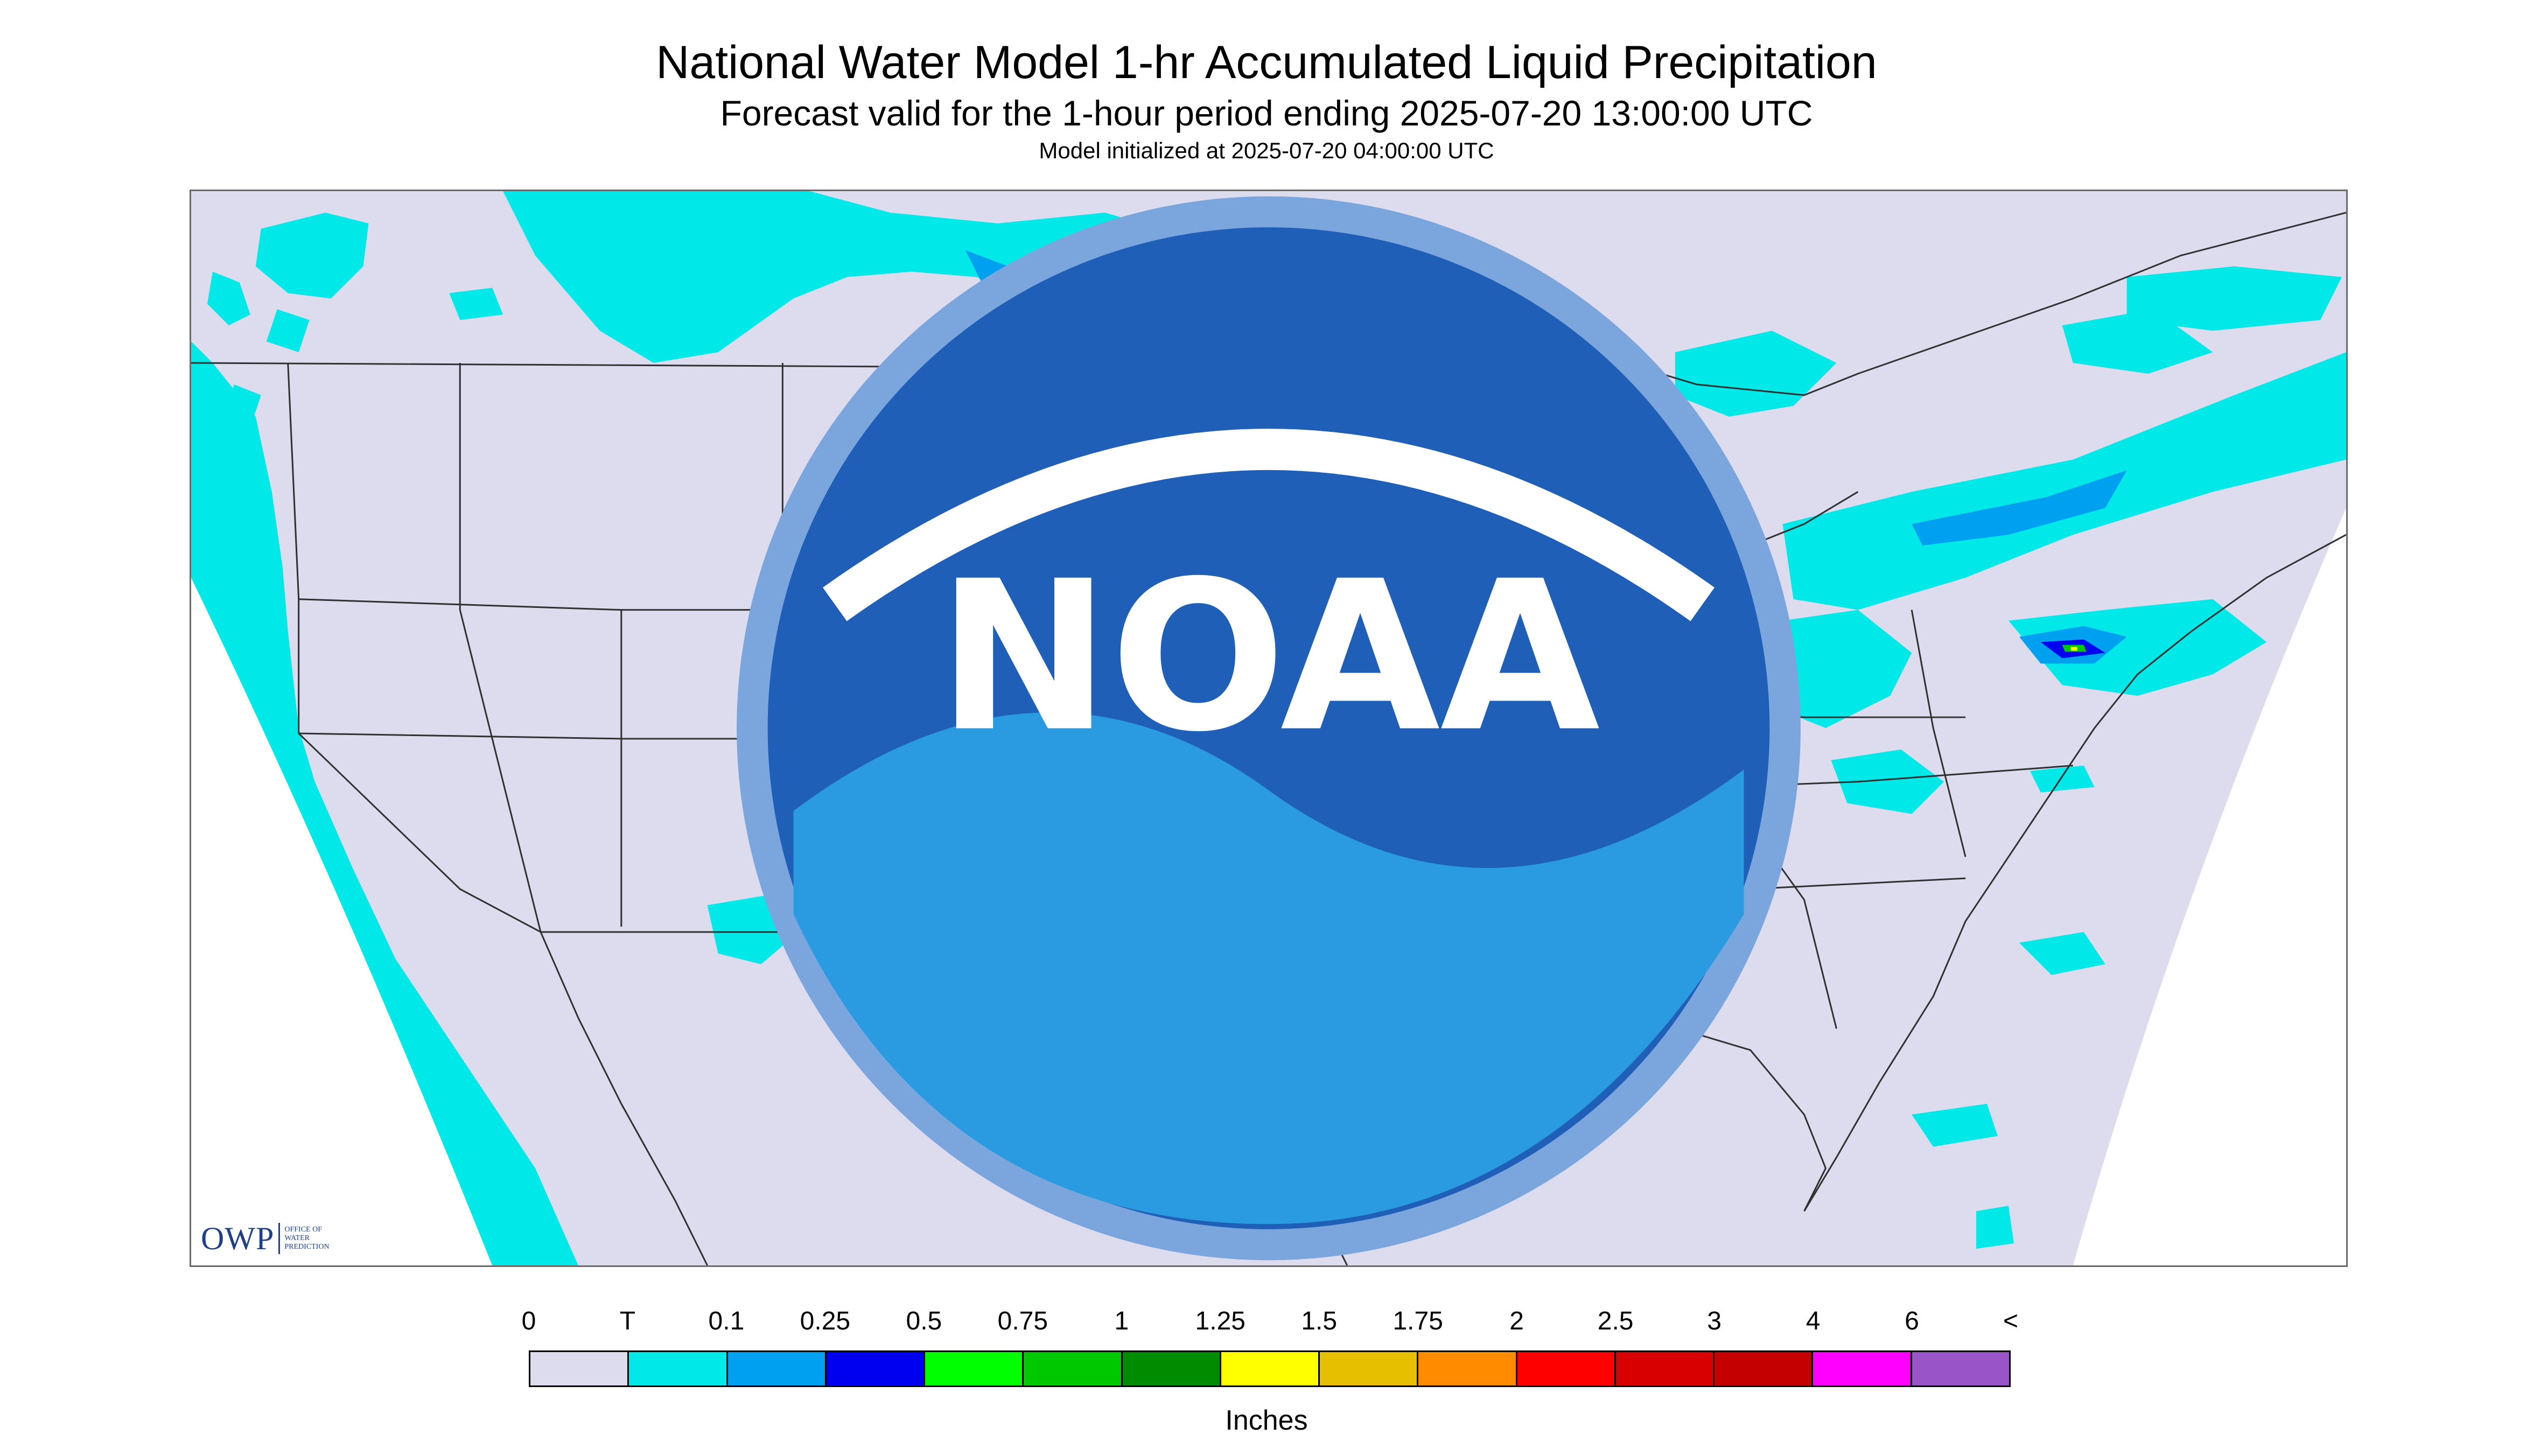 Image resolution: width=2533 pixels, height=1456 pixels. I want to click on pacific-precip-band, so click(384, 803).